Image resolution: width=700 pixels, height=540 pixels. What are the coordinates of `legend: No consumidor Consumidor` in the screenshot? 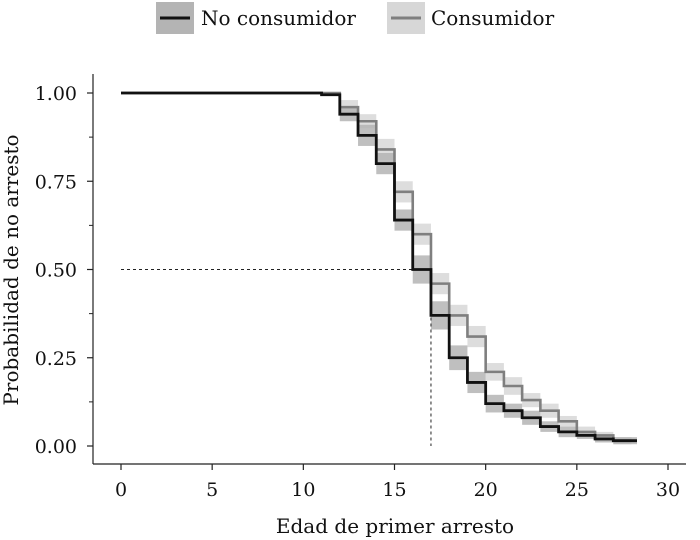 It's located at (355, 18).